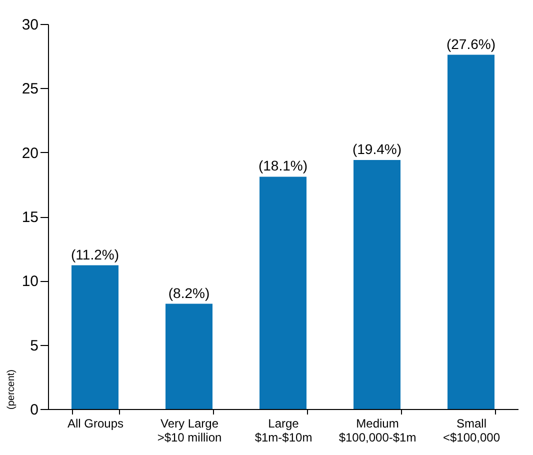 The height and width of the screenshot is (455, 533). Describe the element at coordinates (377, 430) in the screenshot. I see `x-tick-label: Medium $100,000-$1m` at that location.